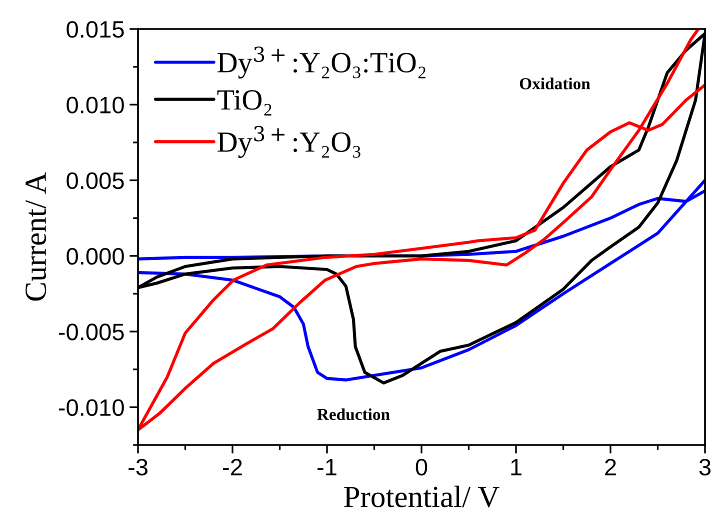 The image size is (717, 529). Describe the element at coordinates (95, 256) in the screenshot. I see `y-tick-label: 0.000` at that location.